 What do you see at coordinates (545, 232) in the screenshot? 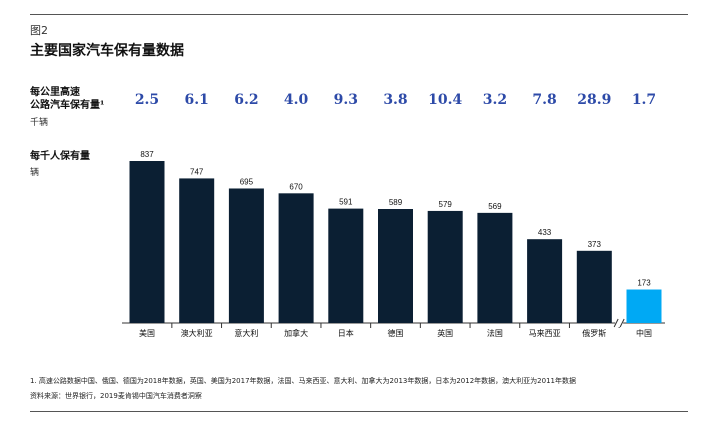
I see `bar-value-label: 433` at bounding box center [545, 232].